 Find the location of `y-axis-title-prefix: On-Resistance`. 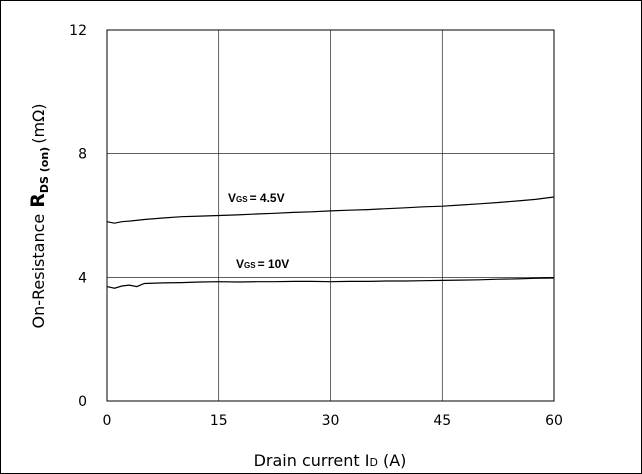

y-axis-title-prefix: On-Resistance is located at coordinates (38, 271).